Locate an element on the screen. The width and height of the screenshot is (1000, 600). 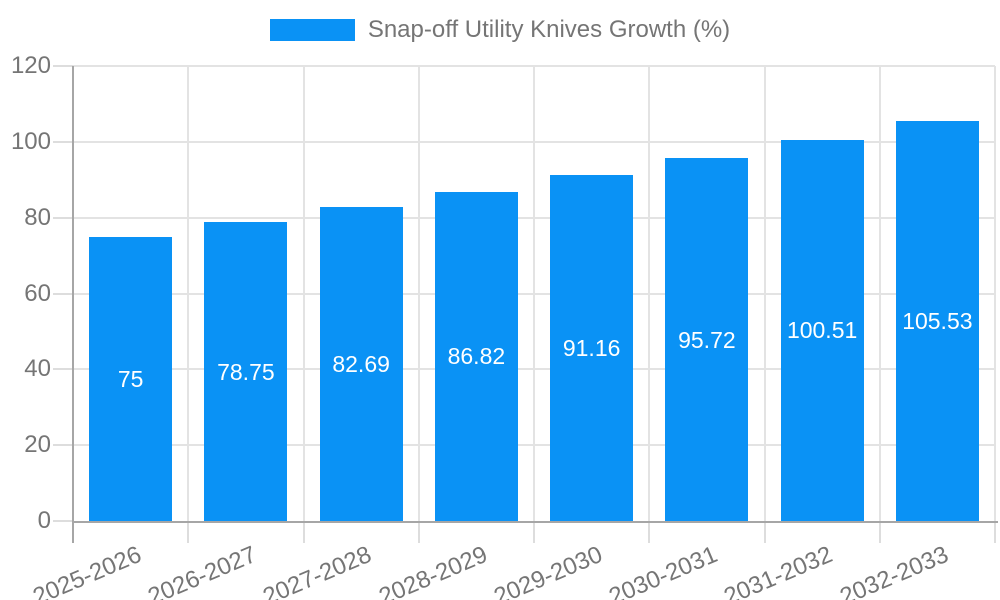
x-tick-label: 2031-2032 is located at coordinates (778, 570).